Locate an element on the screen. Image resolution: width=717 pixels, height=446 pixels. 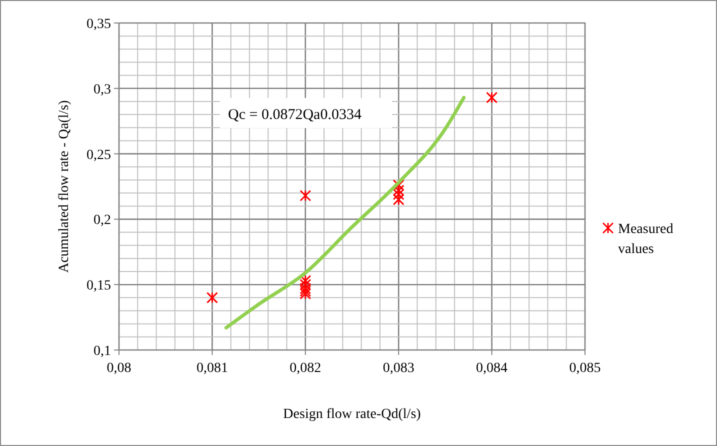
x-tick-label: 0,081 is located at coordinates (212, 368).